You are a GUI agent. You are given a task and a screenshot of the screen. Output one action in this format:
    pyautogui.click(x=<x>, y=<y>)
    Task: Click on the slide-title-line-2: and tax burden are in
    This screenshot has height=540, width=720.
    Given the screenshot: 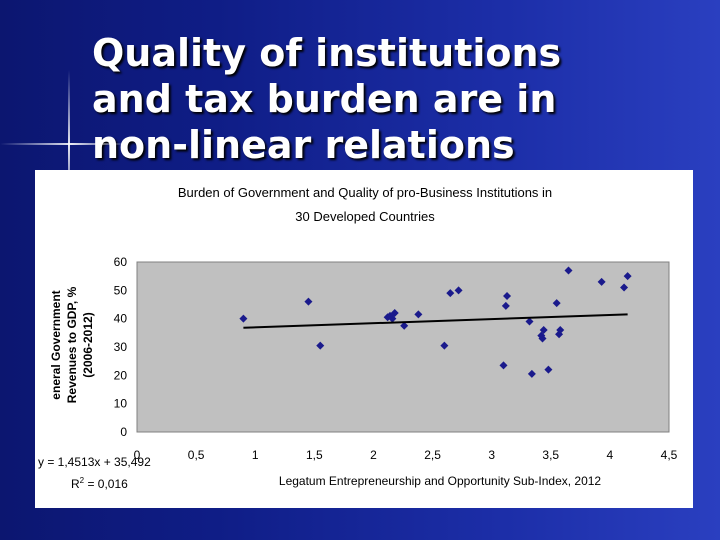 What is the action you would take?
    pyautogui.click(x=324, y=99)
    